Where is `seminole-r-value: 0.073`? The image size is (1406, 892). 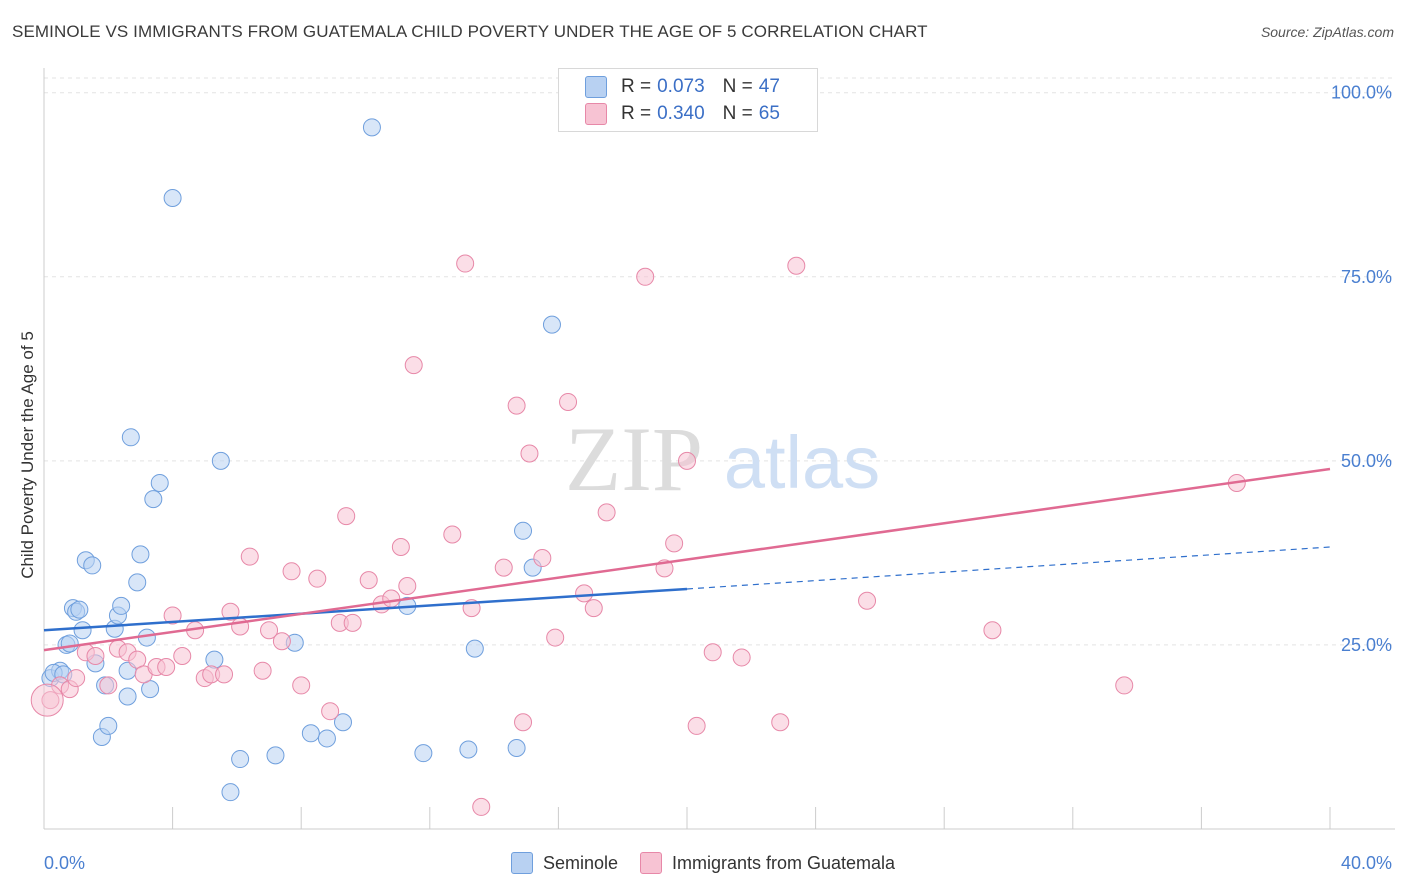
seminole-r-value: 0.073 is located at coordinates (681, 86).